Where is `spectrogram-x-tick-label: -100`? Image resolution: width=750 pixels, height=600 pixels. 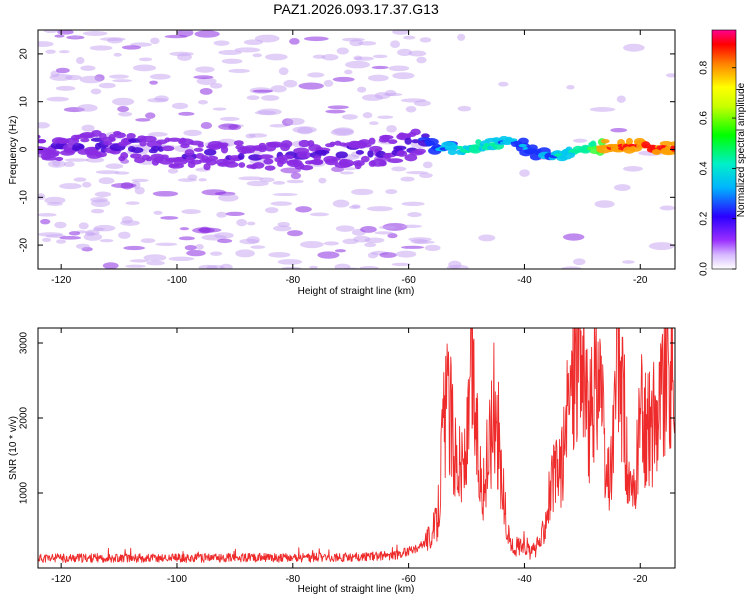 spectrogram-x-tick-label: -100 is located at coordinates (177, 280).